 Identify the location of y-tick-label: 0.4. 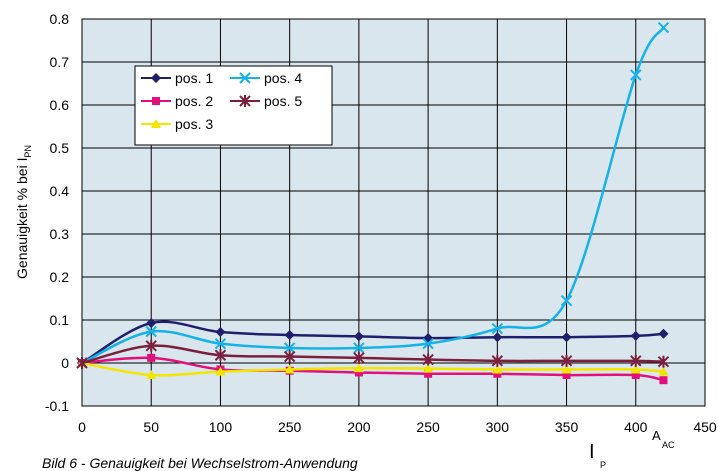
(60, 191).